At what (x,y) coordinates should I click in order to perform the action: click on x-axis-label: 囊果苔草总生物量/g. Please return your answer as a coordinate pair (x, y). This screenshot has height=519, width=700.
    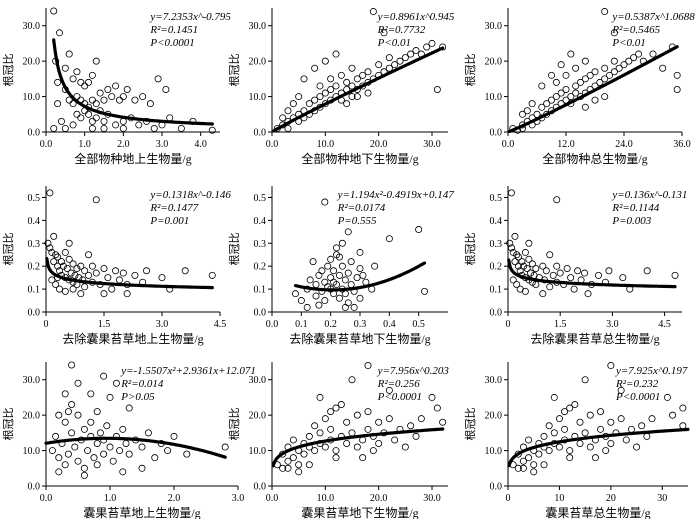
    Looking at the image, I should click on (597, 512).